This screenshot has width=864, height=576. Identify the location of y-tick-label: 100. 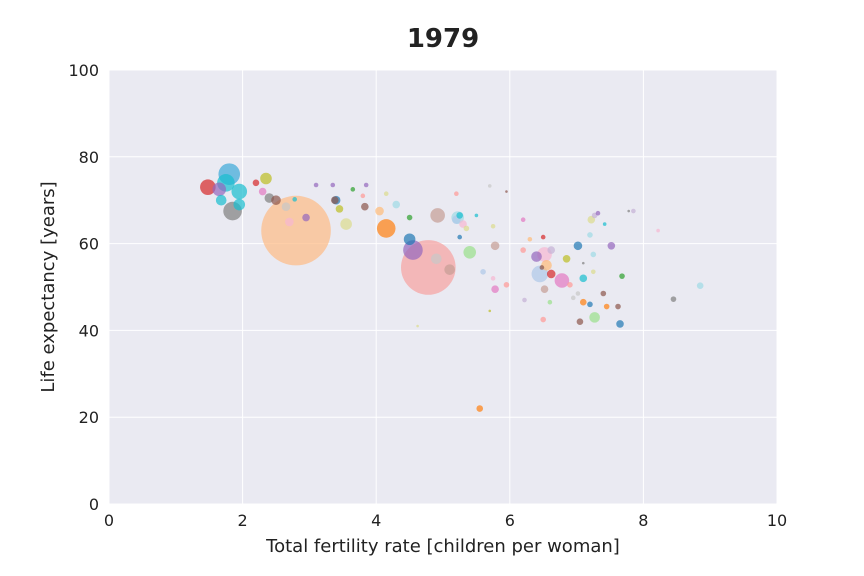
(83, 70).